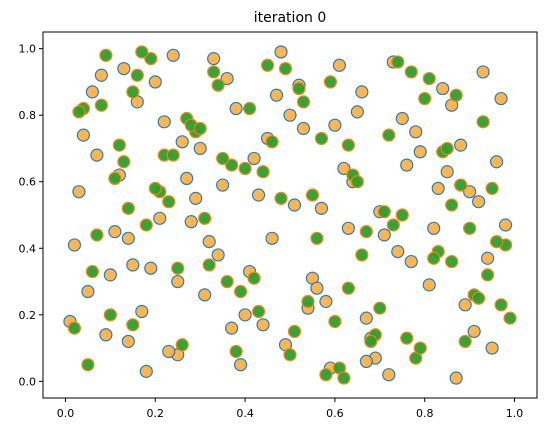 Image resolution: width=547 pixels, height=433 pixels. Describe the element at coordinates (290, 409) in the screenshot. I see `x-axis-ticks: 0.0 0.2 0.4 0.6 0.8 1.0` at that location.